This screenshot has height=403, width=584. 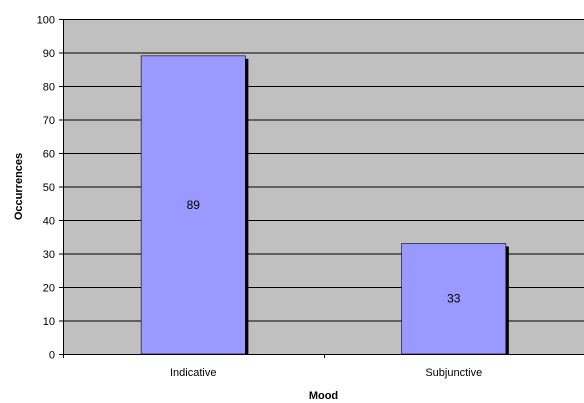 I want to click on y-axis-title: Occurrences, so click(x=19, y=186).